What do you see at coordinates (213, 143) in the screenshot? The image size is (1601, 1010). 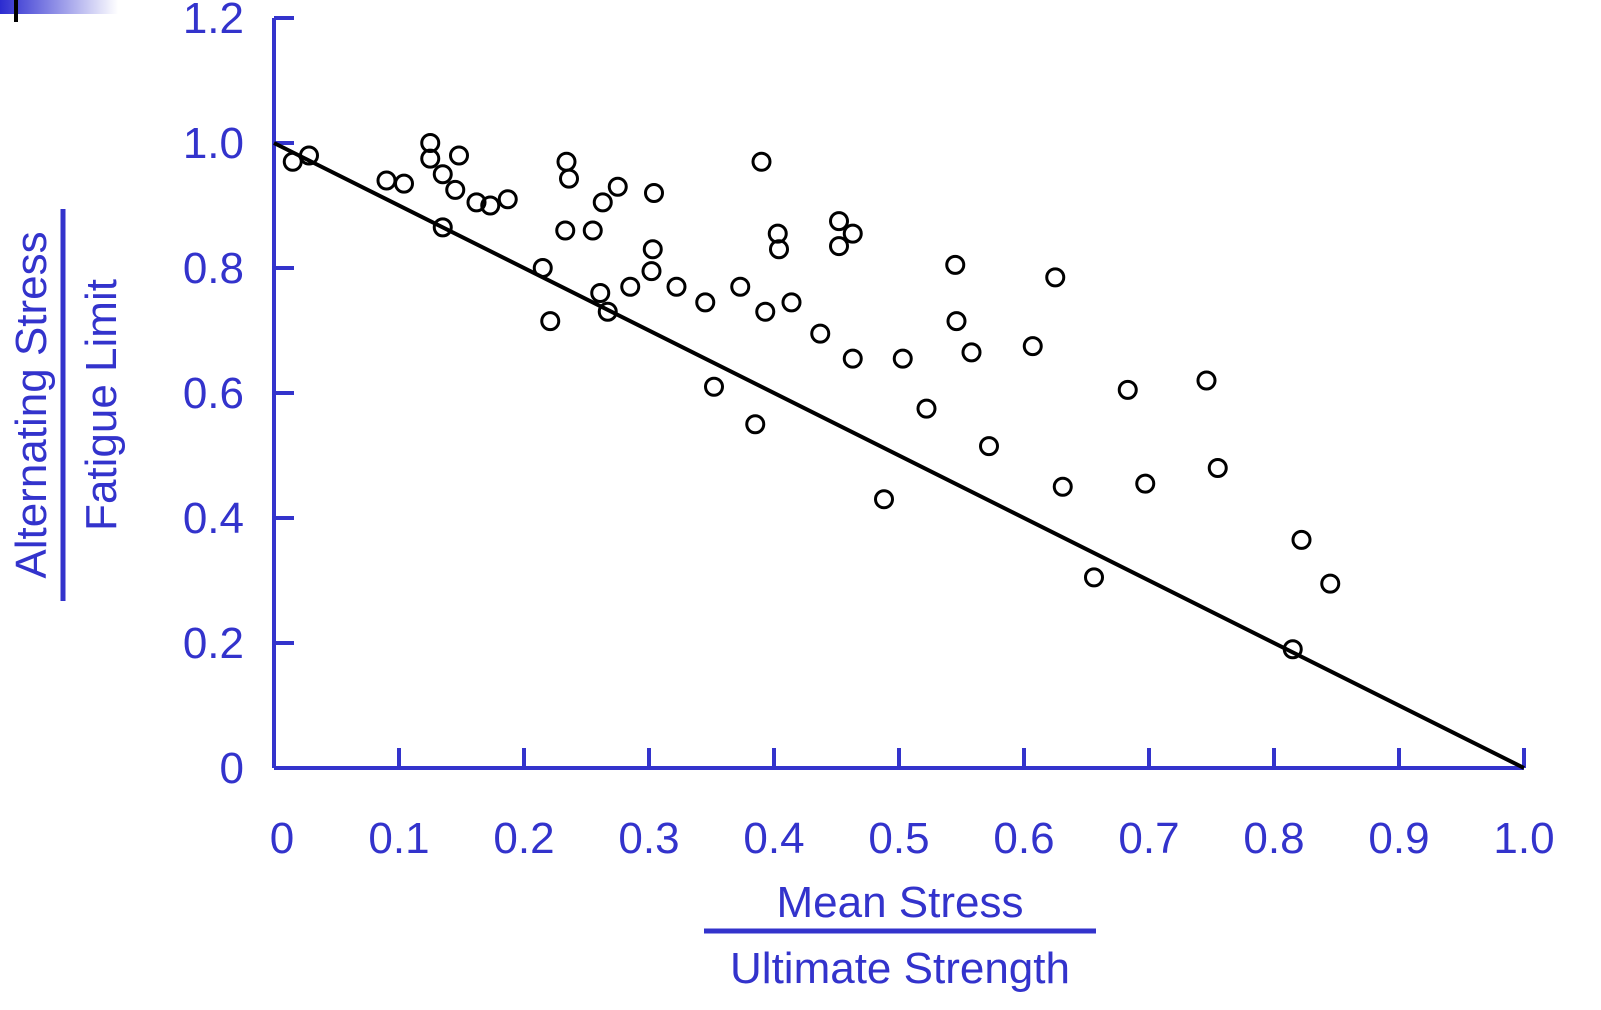 I see `y-tick-label: 1.0` at bounding box center [213, 143].